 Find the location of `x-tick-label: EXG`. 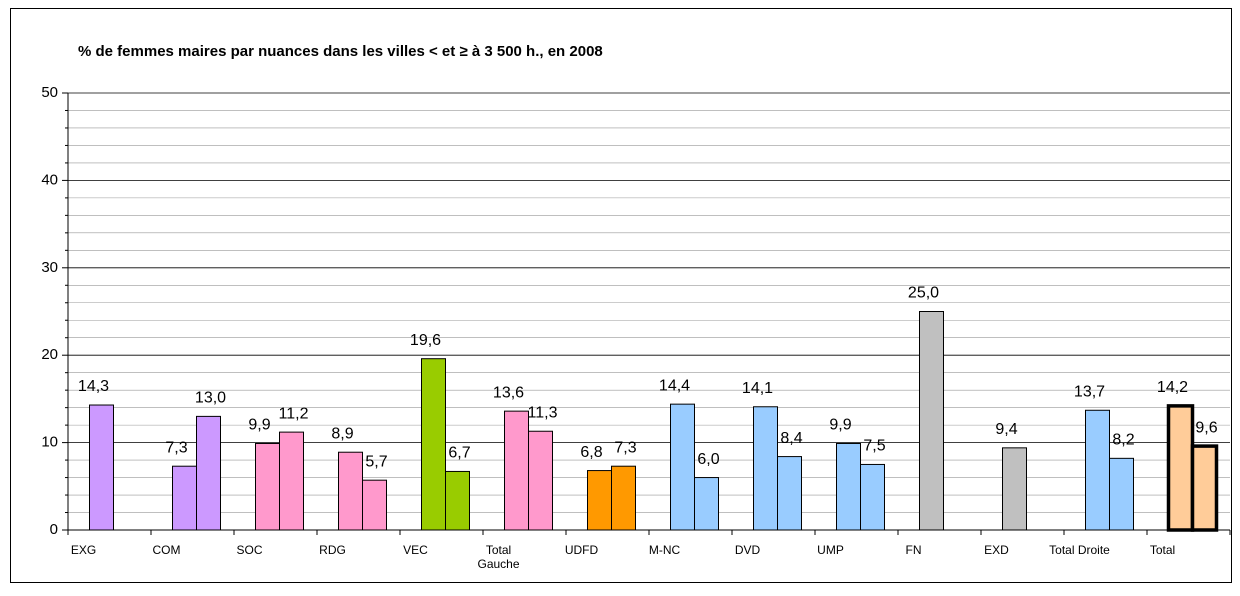

x-tick-label: EXG is located at coordinates (83, 550).